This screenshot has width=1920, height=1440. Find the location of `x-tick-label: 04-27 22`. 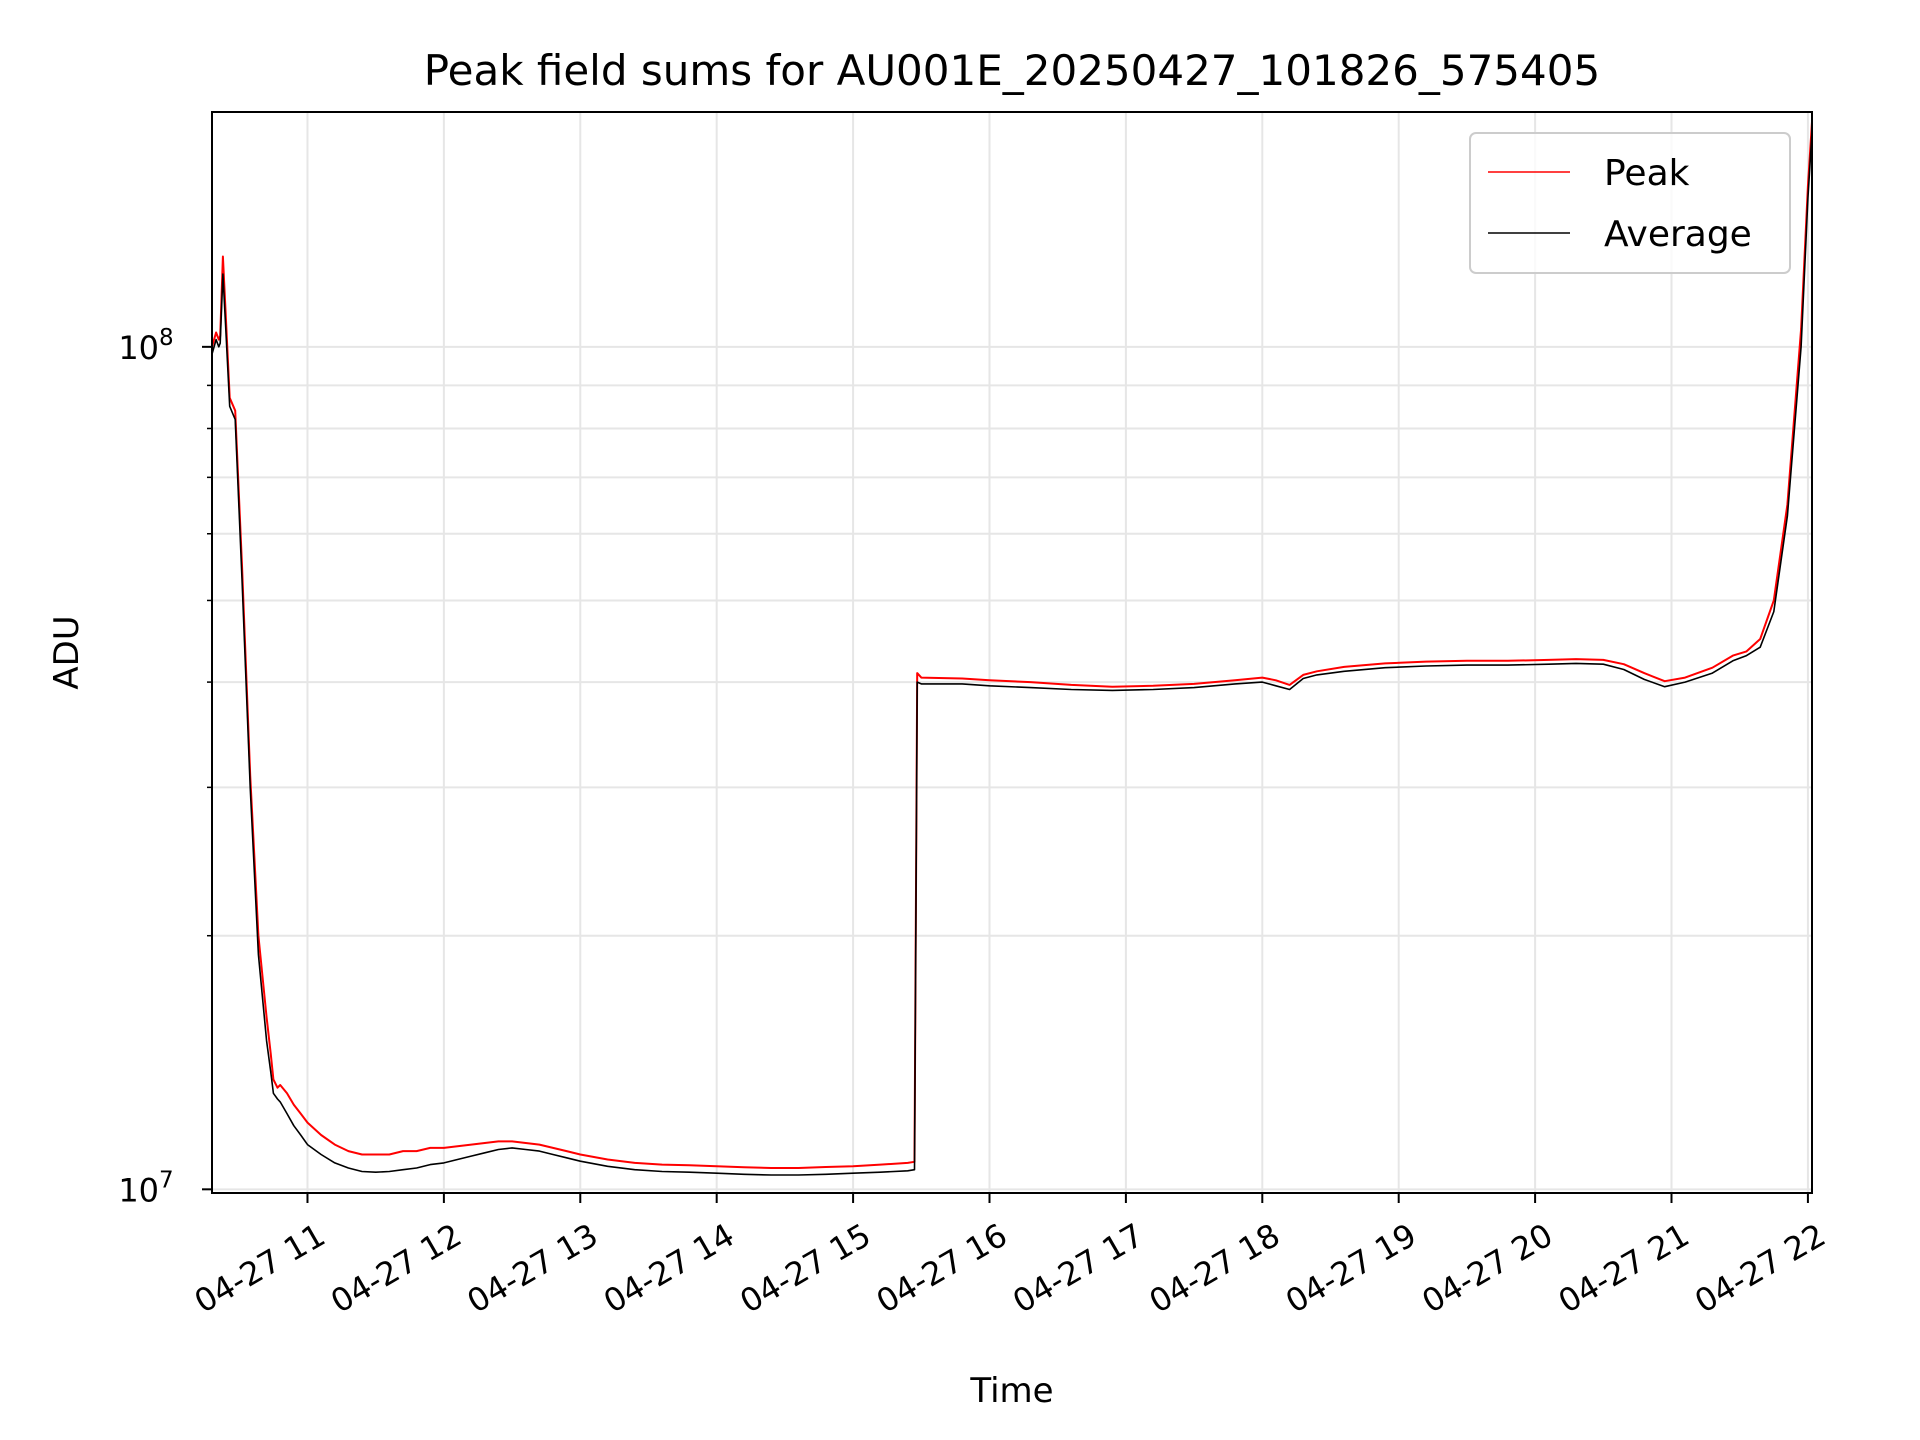

x-tick-label: 04-27 22 is located at coordinates (1760, 1268).